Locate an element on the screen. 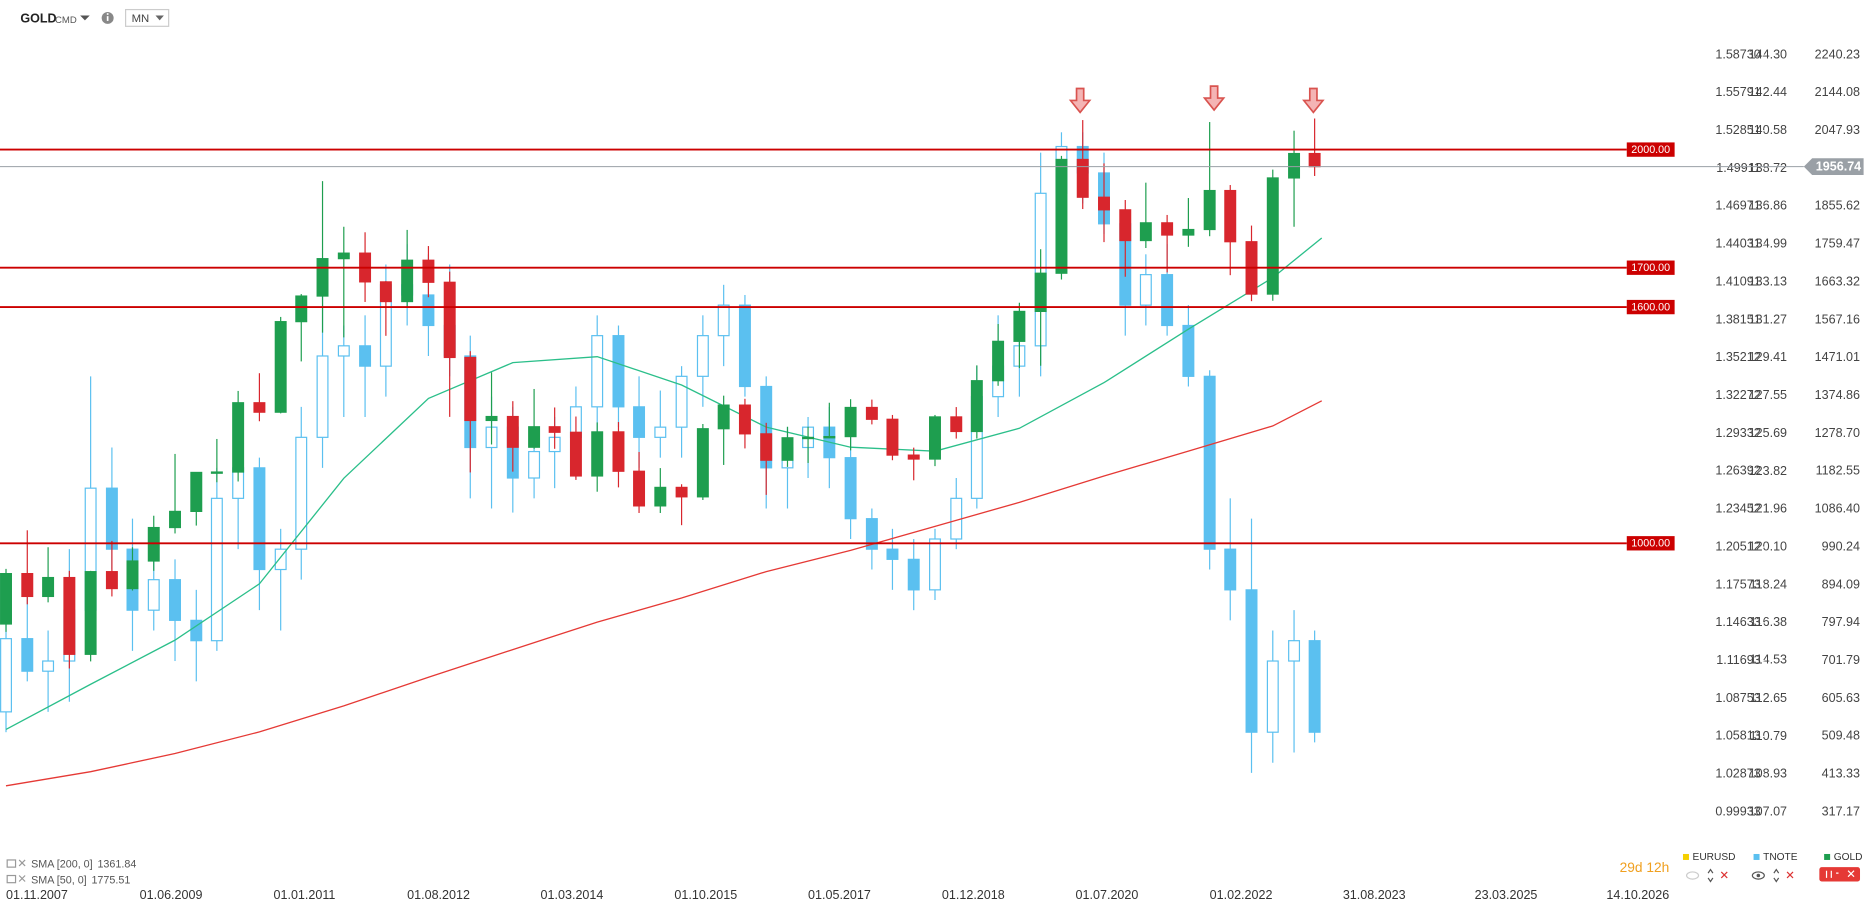  timeframe: MN is located at coordinates (141, 19).